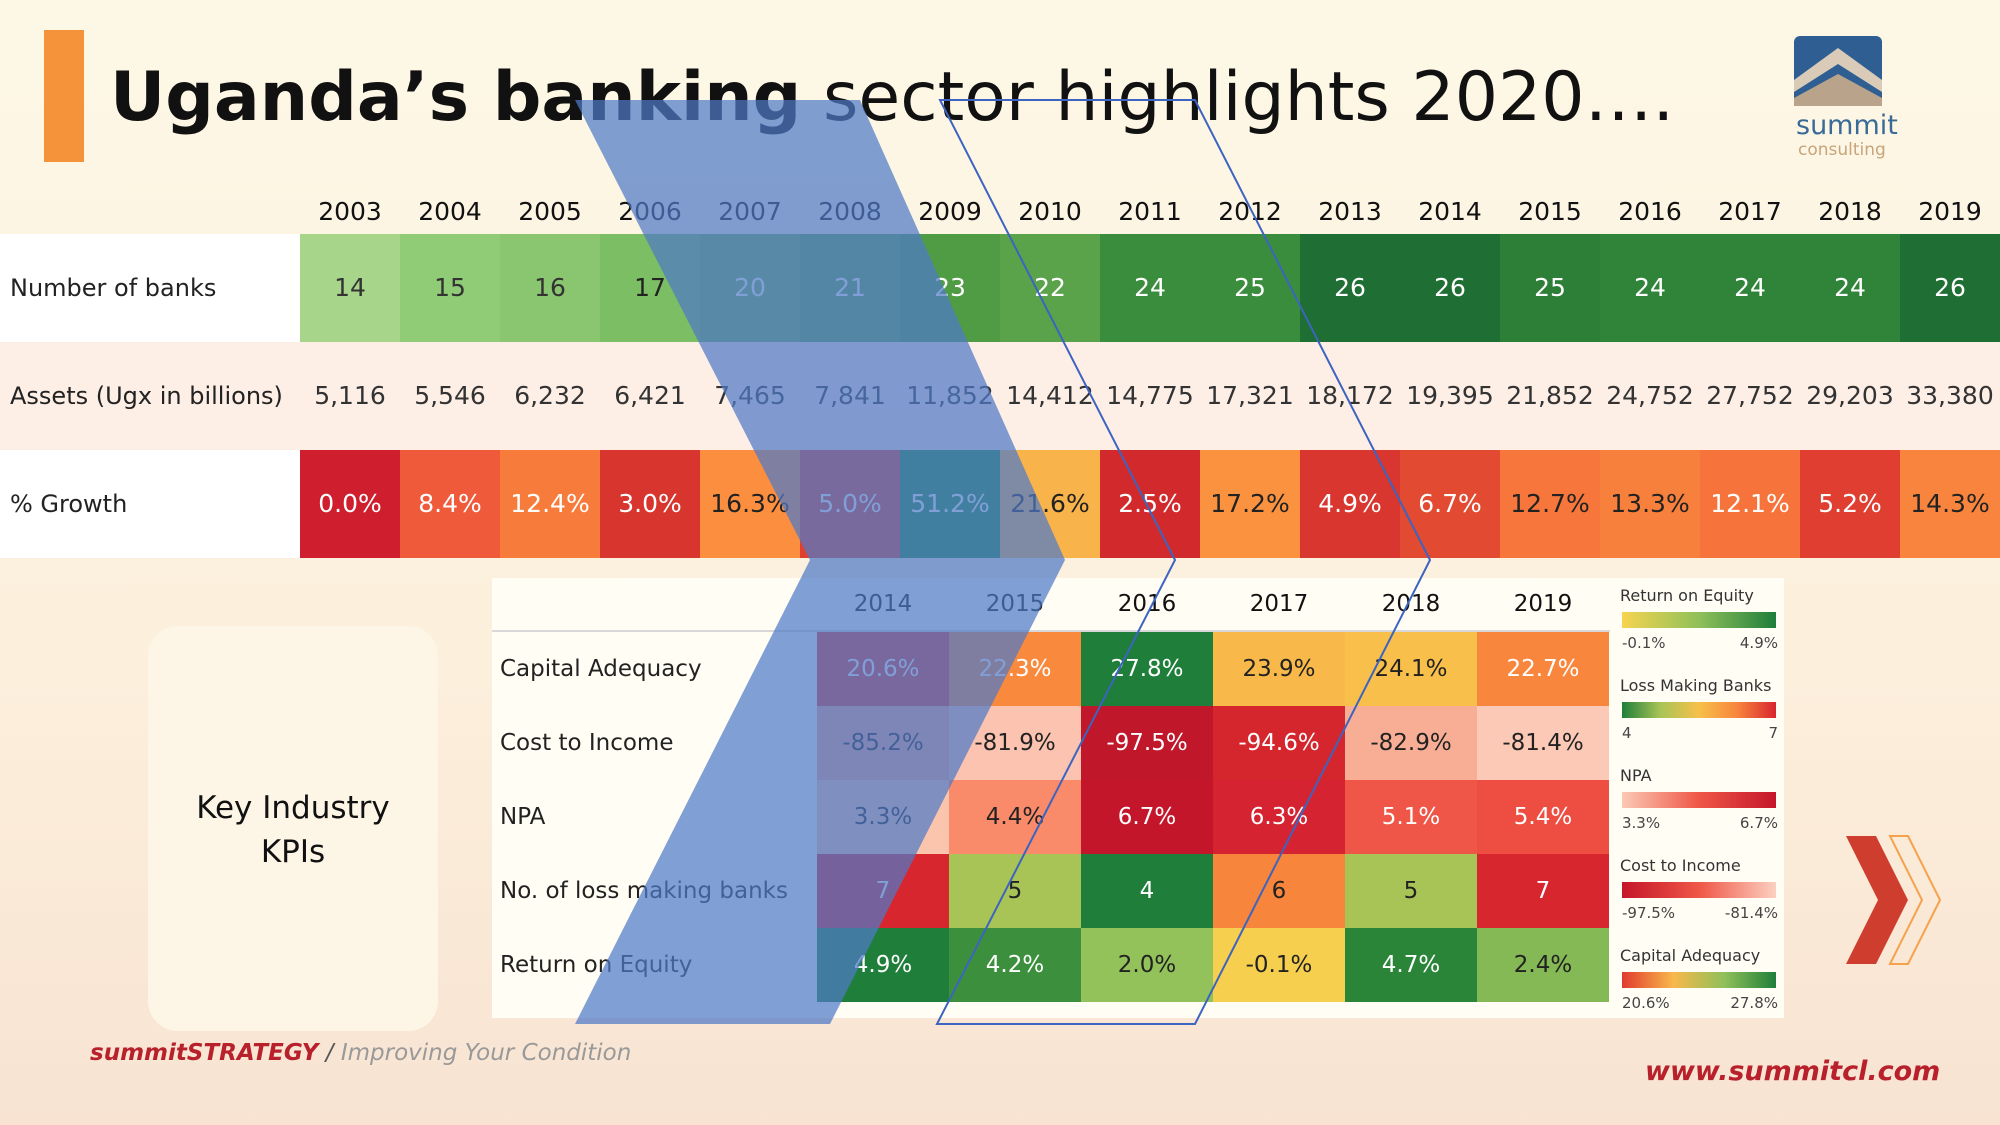 The height and width of the screenshot is (1125, 2000). What do you see at coordinates (1850, 395) in the screenshot?
I see `table-cell: 29,203` at bounding box center [1850, 395].